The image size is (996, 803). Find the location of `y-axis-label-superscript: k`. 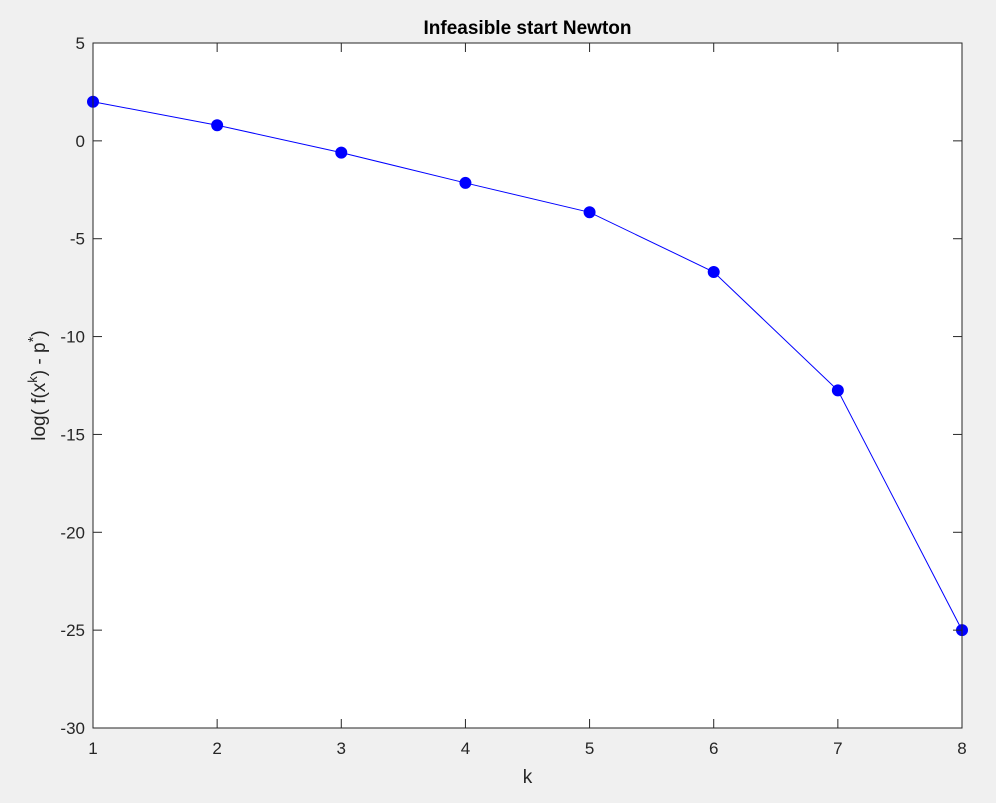

y-axis-label-superscript: k is located at coordinates (32, 379).